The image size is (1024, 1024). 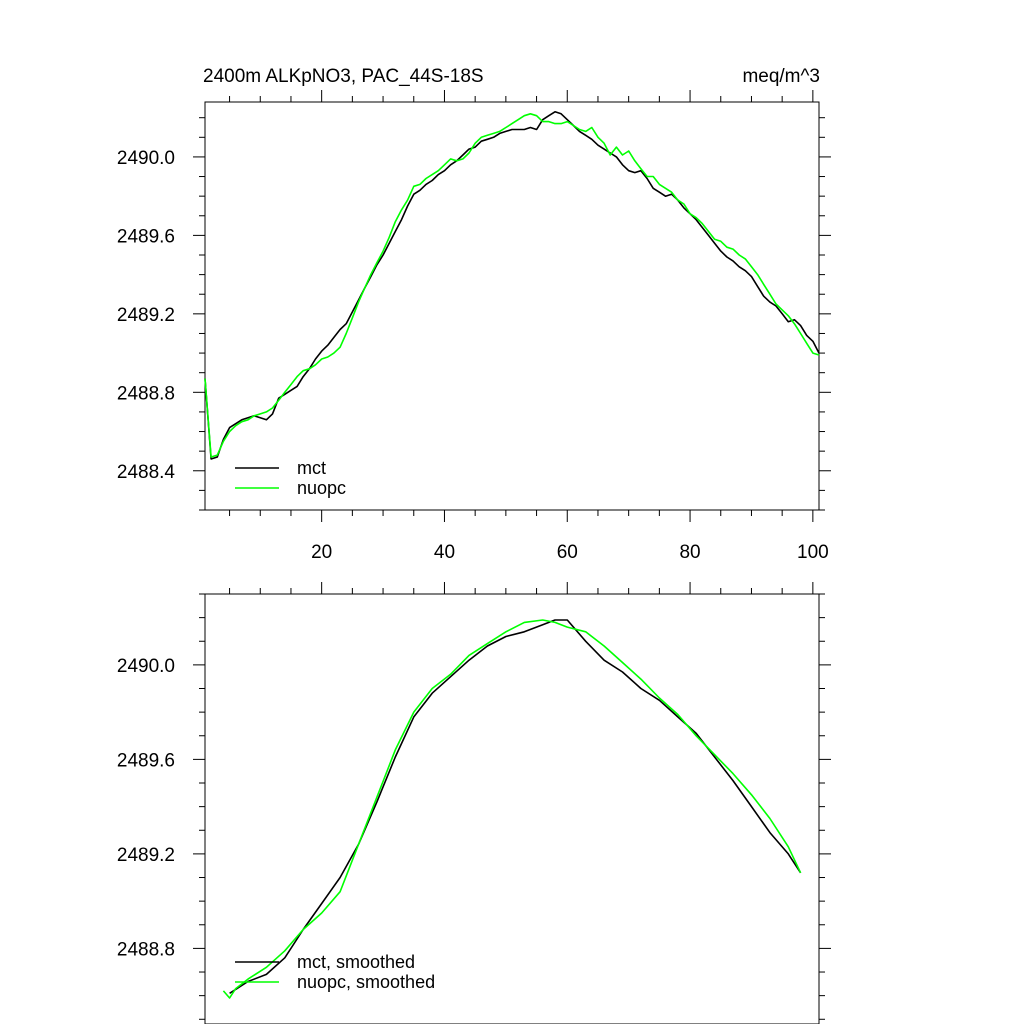 What do you see at coordinates (567, 552) in the screenshot?
I see `x-tick-label: 60` at bounding box center [567, 552].